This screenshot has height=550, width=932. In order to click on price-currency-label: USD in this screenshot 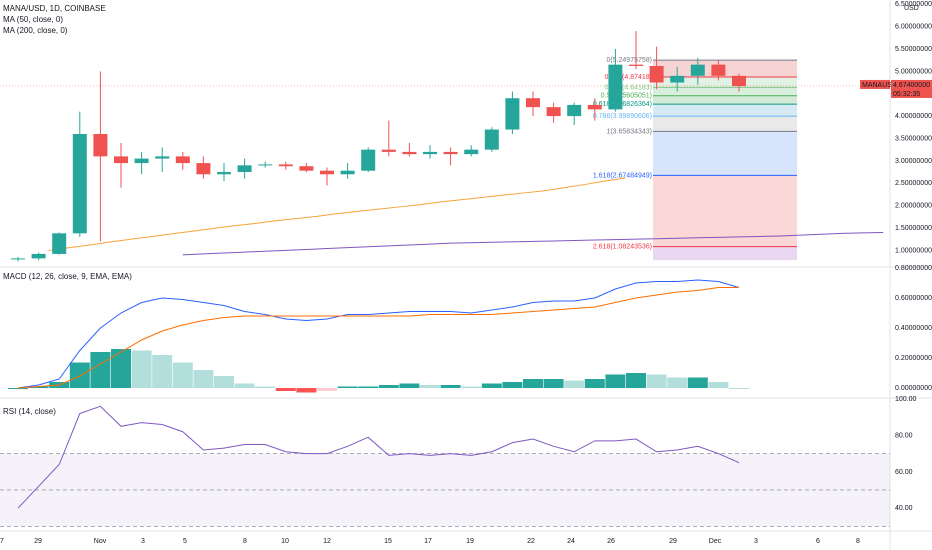, I will do `click(911, 8)`.